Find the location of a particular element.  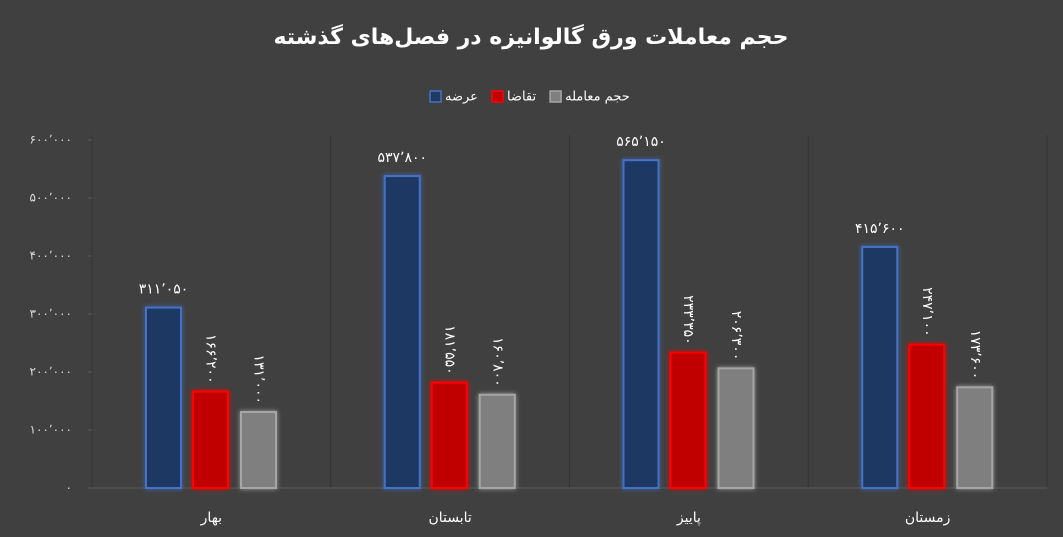

value-label: ۳۱۱٬۰۵۰ is located at coordinates (164, 290).